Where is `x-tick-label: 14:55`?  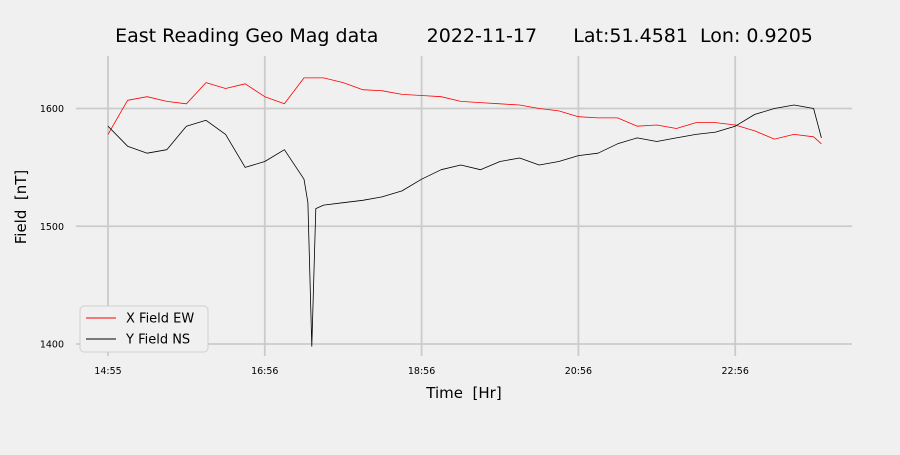 x-tick-label: 14:55 is located at coordinates (107, 371).